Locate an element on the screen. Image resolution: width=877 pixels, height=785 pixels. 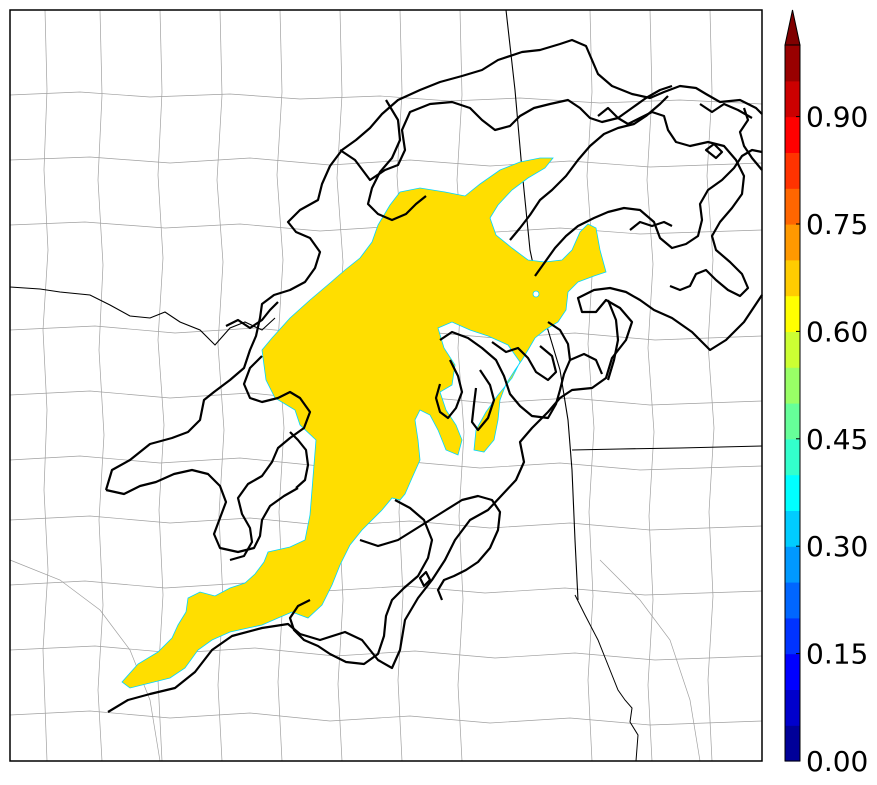
colorbar-tick-label: 0.90 is located at coordinates (837, 117).